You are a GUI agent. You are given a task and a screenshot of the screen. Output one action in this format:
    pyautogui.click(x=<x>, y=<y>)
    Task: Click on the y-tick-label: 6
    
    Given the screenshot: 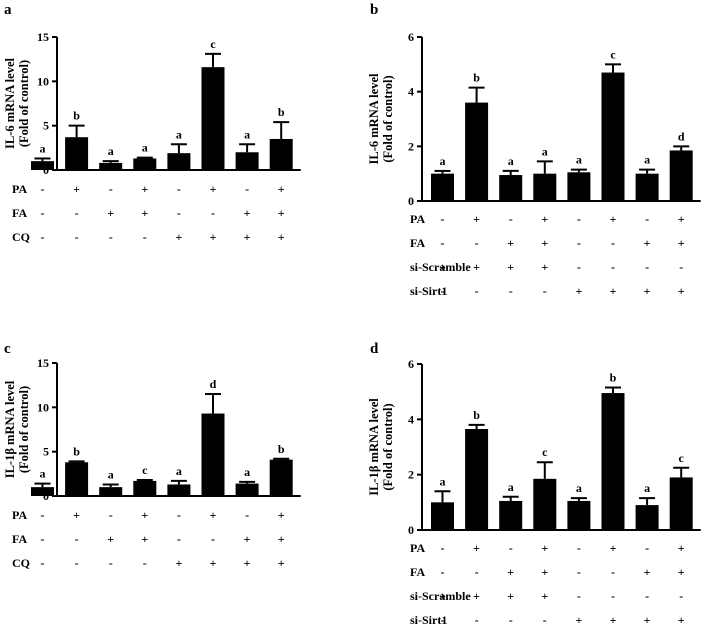 What is the action you would take?
    pyautogui.click(x=411, y=364)
    